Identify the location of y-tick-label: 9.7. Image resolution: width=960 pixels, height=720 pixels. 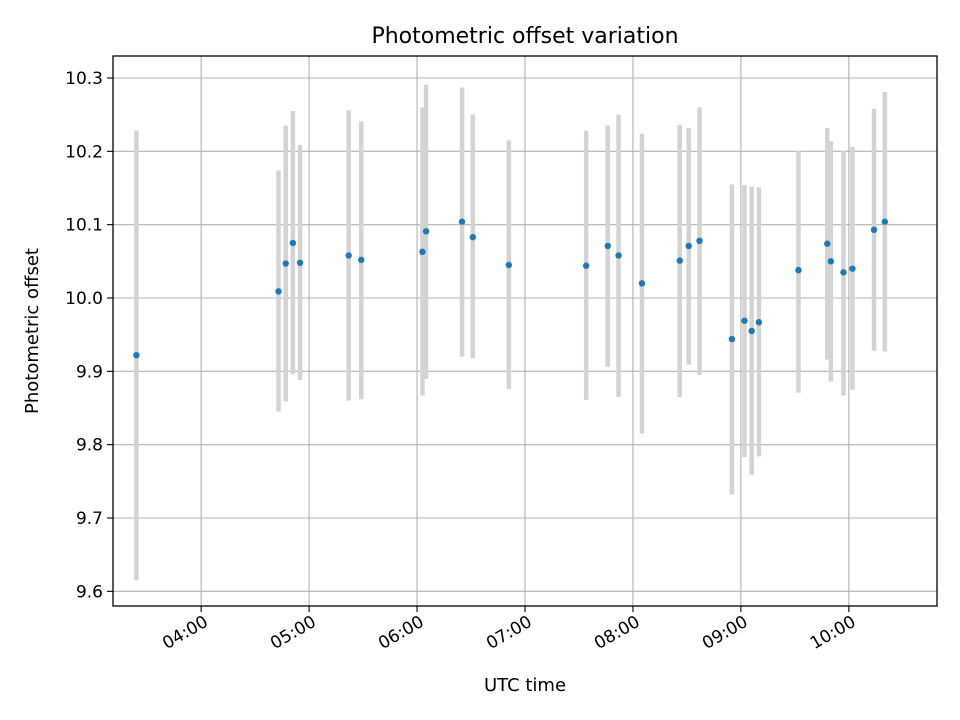
(89, 519).